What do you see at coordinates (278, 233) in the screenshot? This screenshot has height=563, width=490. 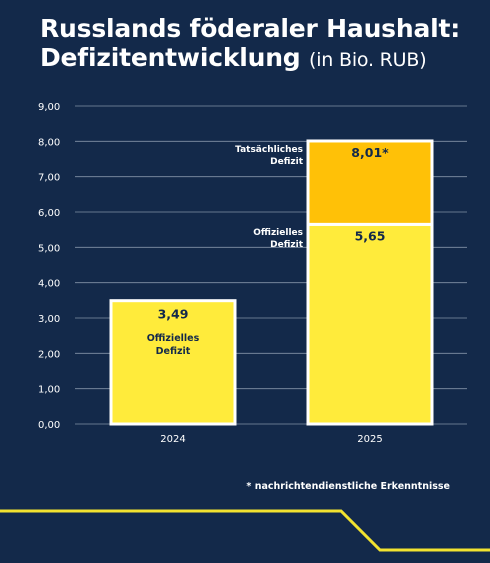 I see `side-label-official-2025: Offizielles` at bounding box center [278, 233].